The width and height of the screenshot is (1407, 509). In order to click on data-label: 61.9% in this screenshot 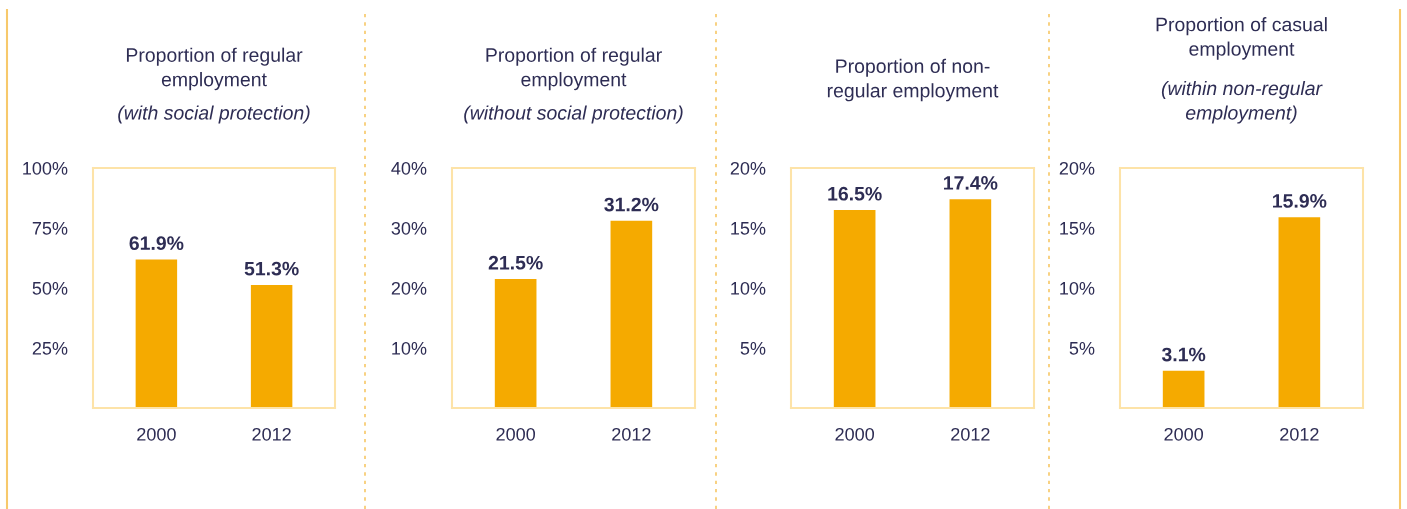, I will do `click(156, 243)`.